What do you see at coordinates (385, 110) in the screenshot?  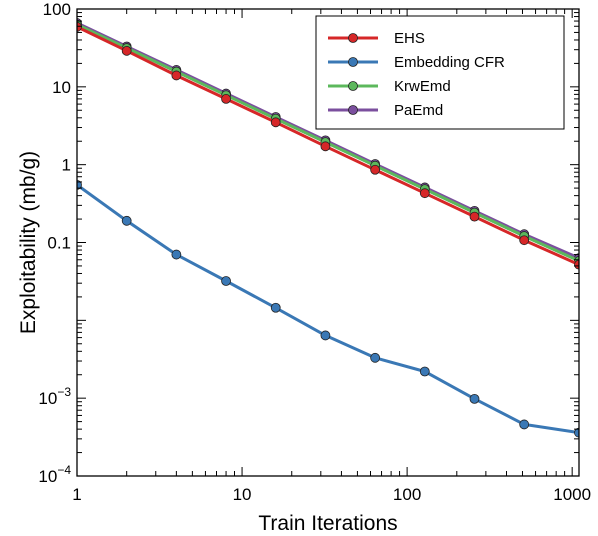 I see `legend-item: PaEmd` at bounding box center [385, 110].